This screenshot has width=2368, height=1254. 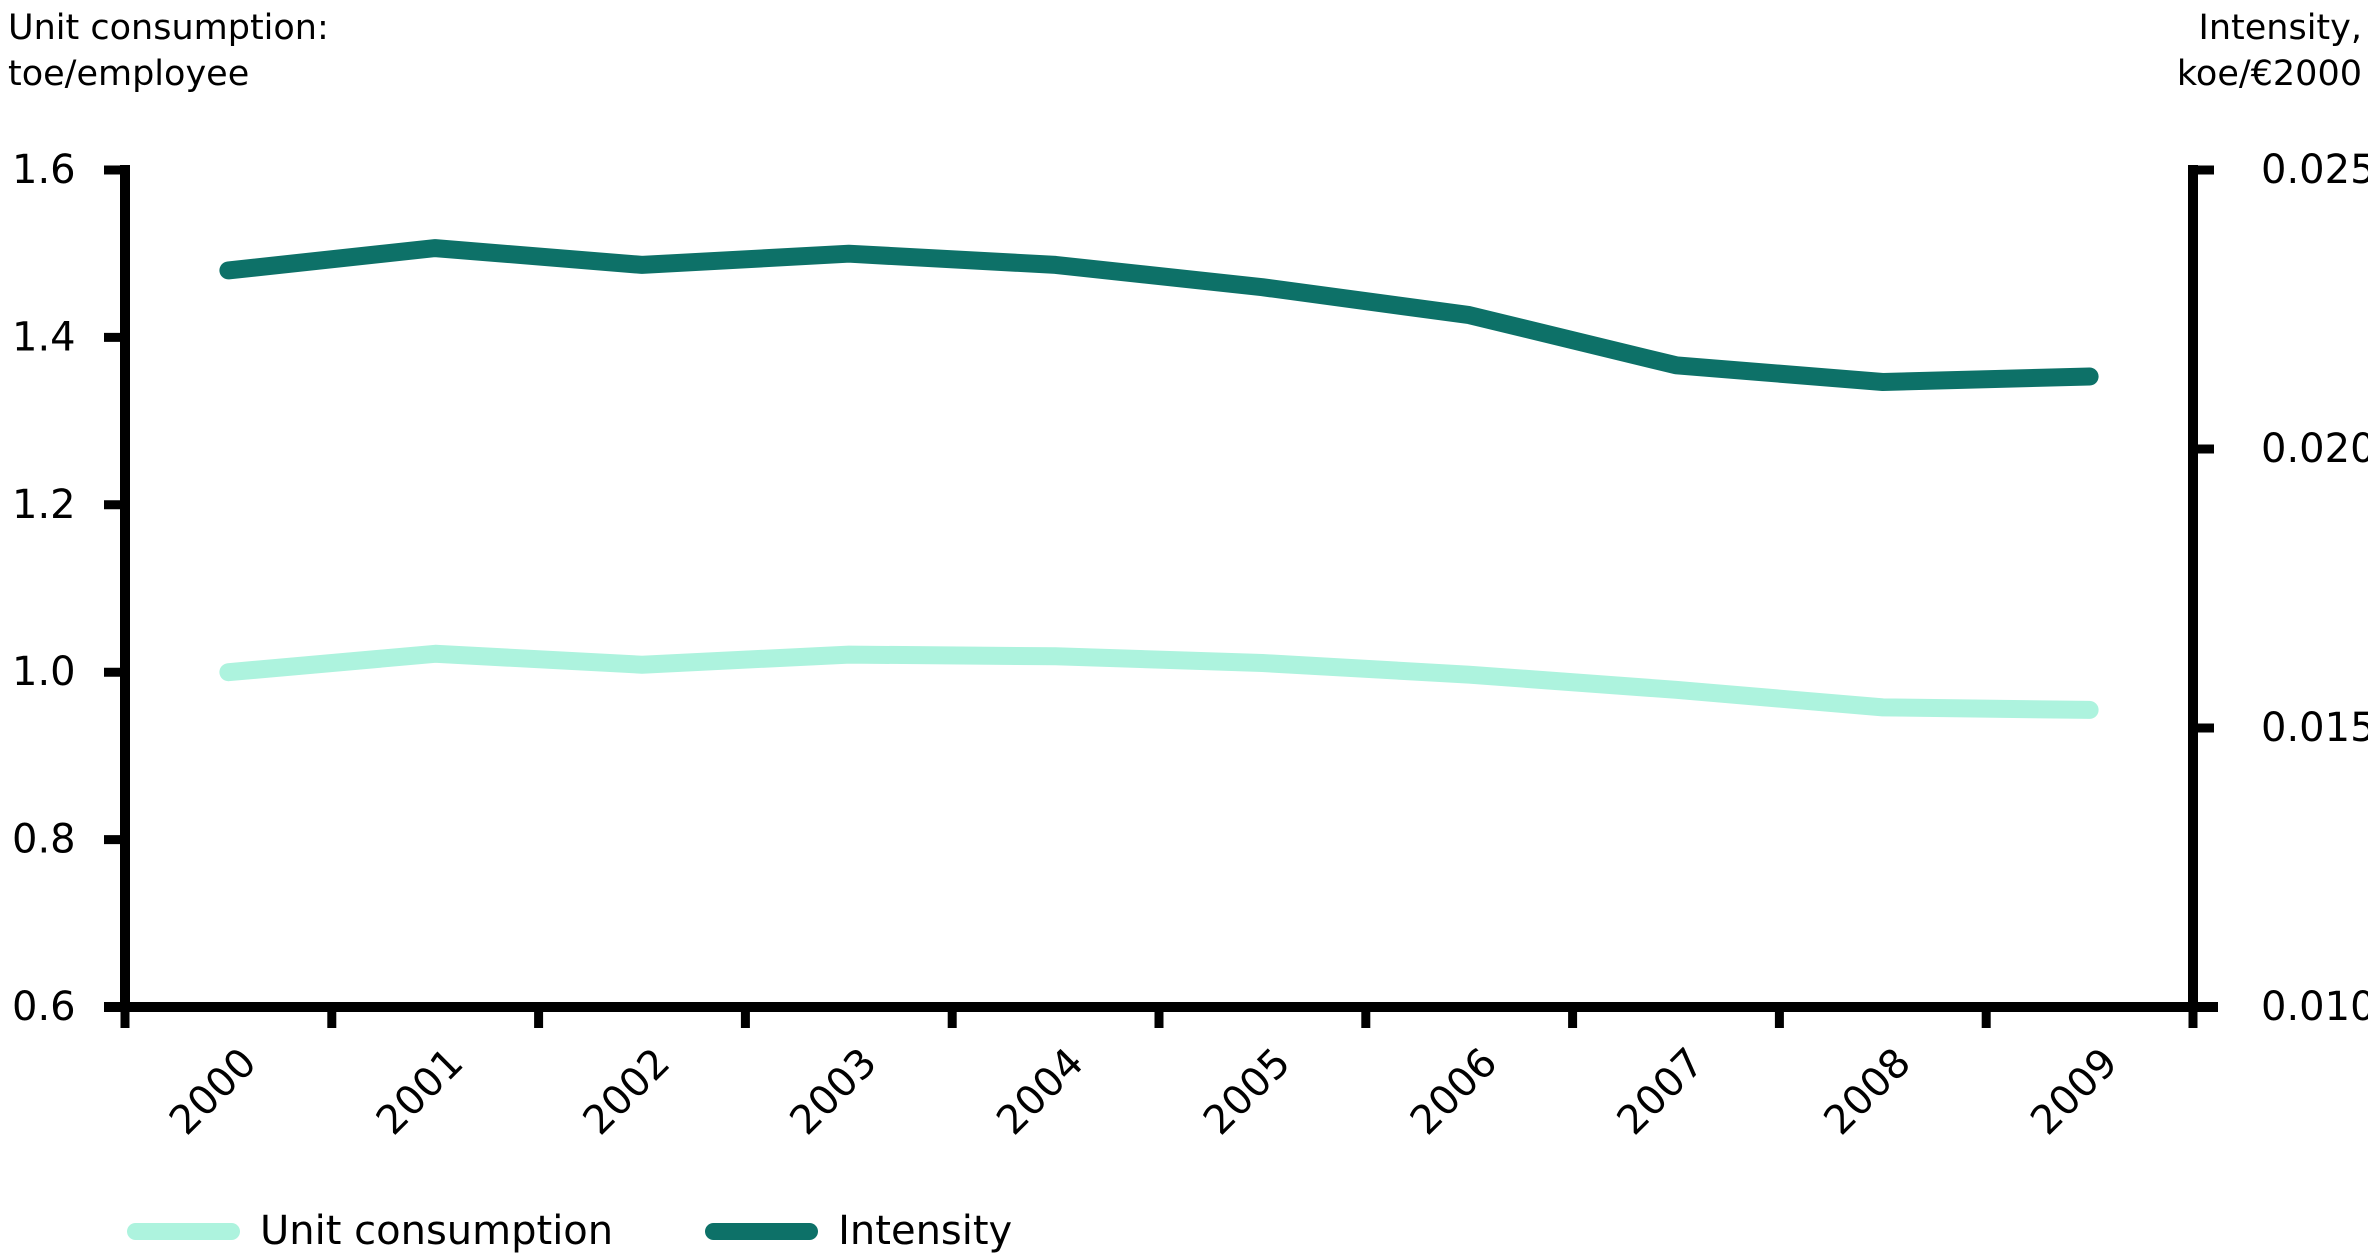 What do you see at coordinates (420, 1092) in the screenshot?
I see `x-tick-label: 2001` at bounding box center [420, 1092].